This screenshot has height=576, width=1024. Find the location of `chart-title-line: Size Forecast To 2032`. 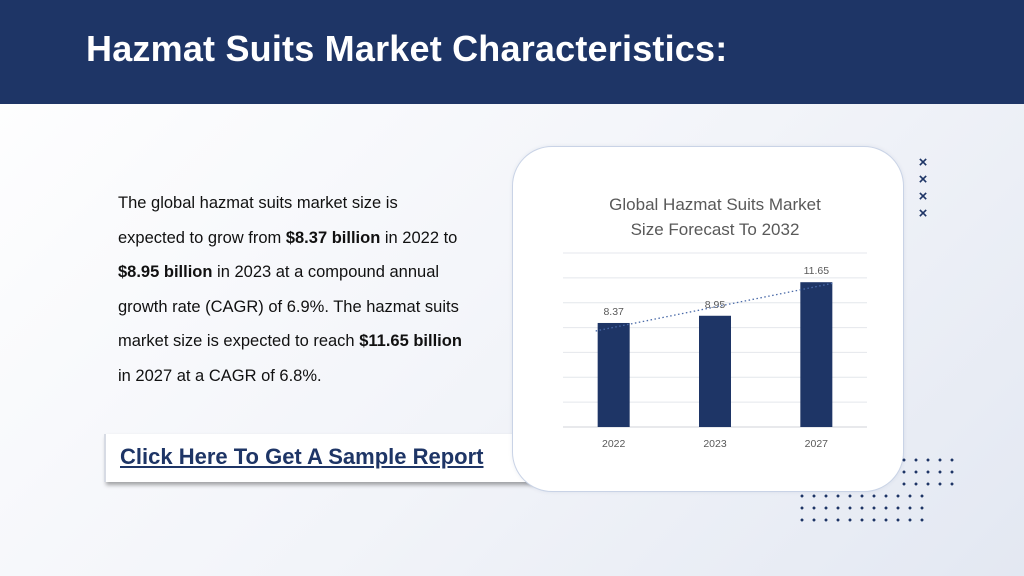

chart-title-line: Size Forecast To 2032 is located at coordinates (715, 229).